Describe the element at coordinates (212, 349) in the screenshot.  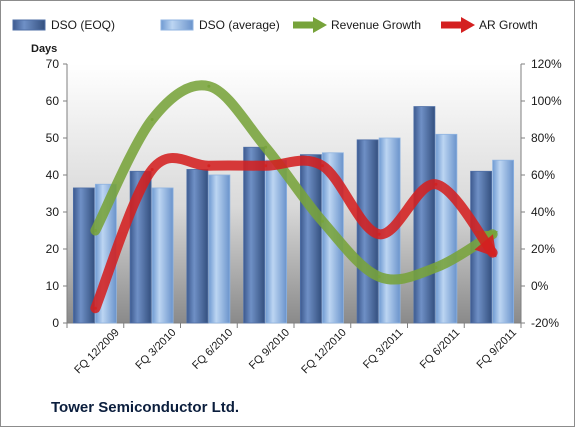
I see `category-label: FQ 6/2010` at that location.